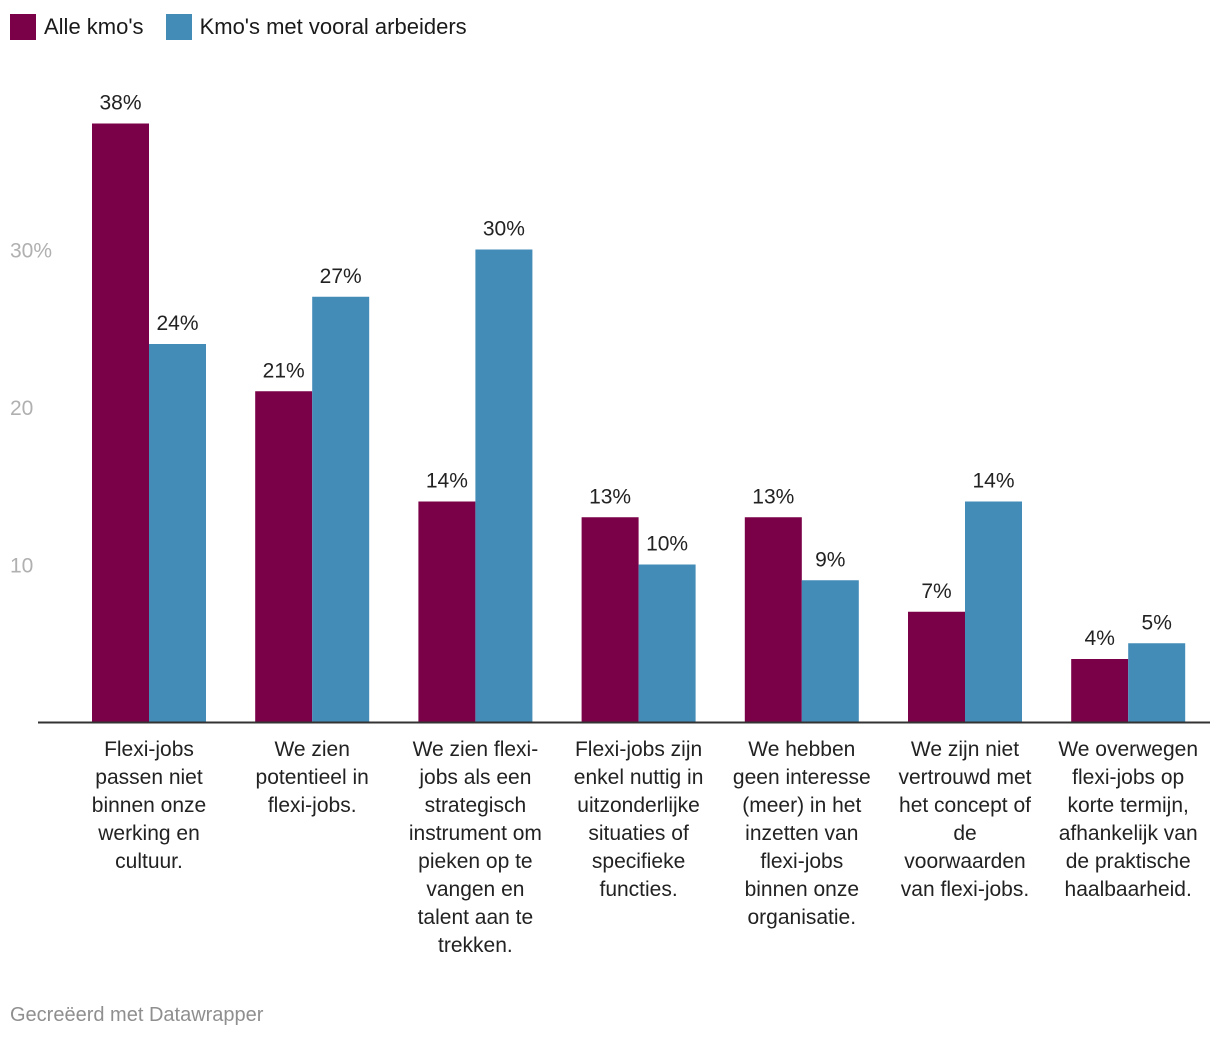 This screenshot has width=1220, height=1040. I want to click on bar-s1-c5, so click(993, 611).